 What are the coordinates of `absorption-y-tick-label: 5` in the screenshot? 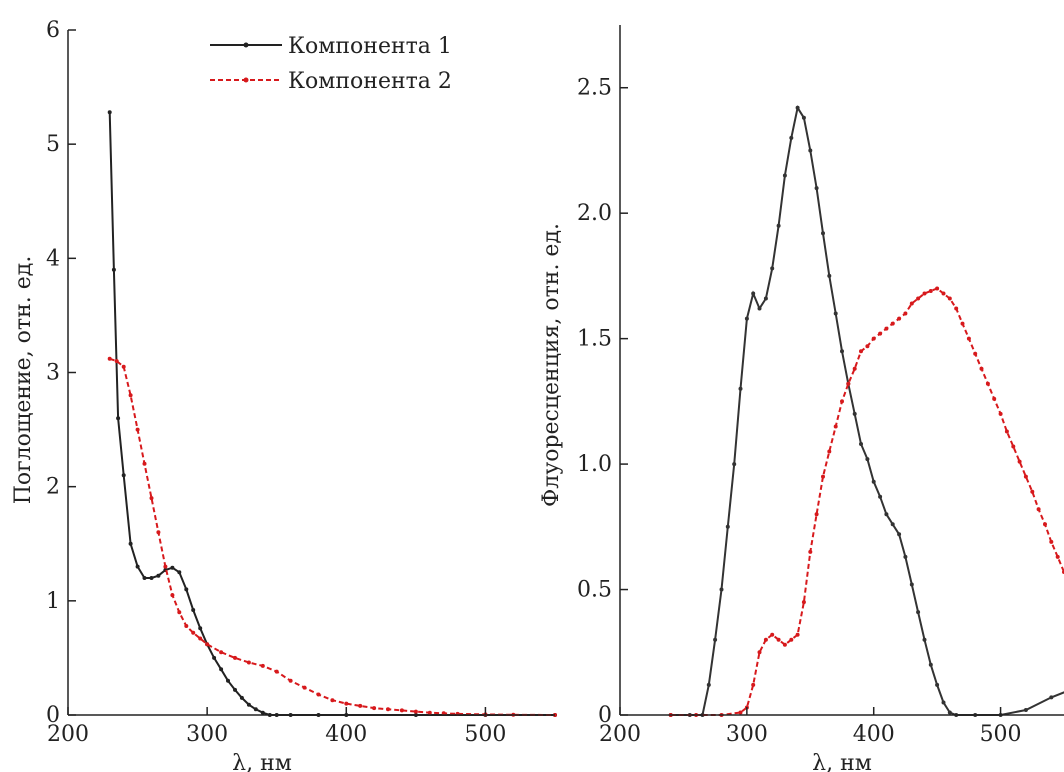 It's located at (53, 144).